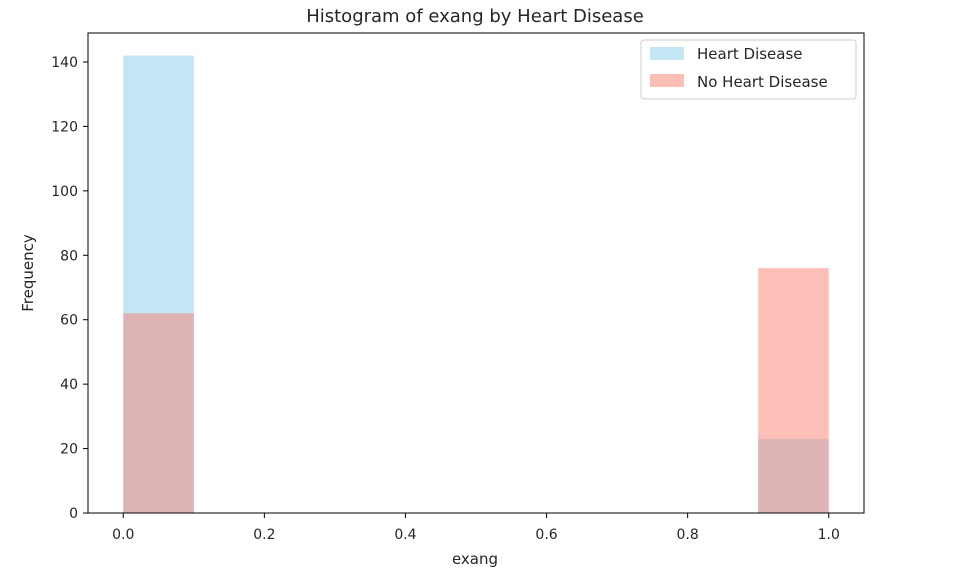 Image resolution: width=977 pixels, height=586 pixels. I want to click on y-tick-label: 40, so click(69, 385).